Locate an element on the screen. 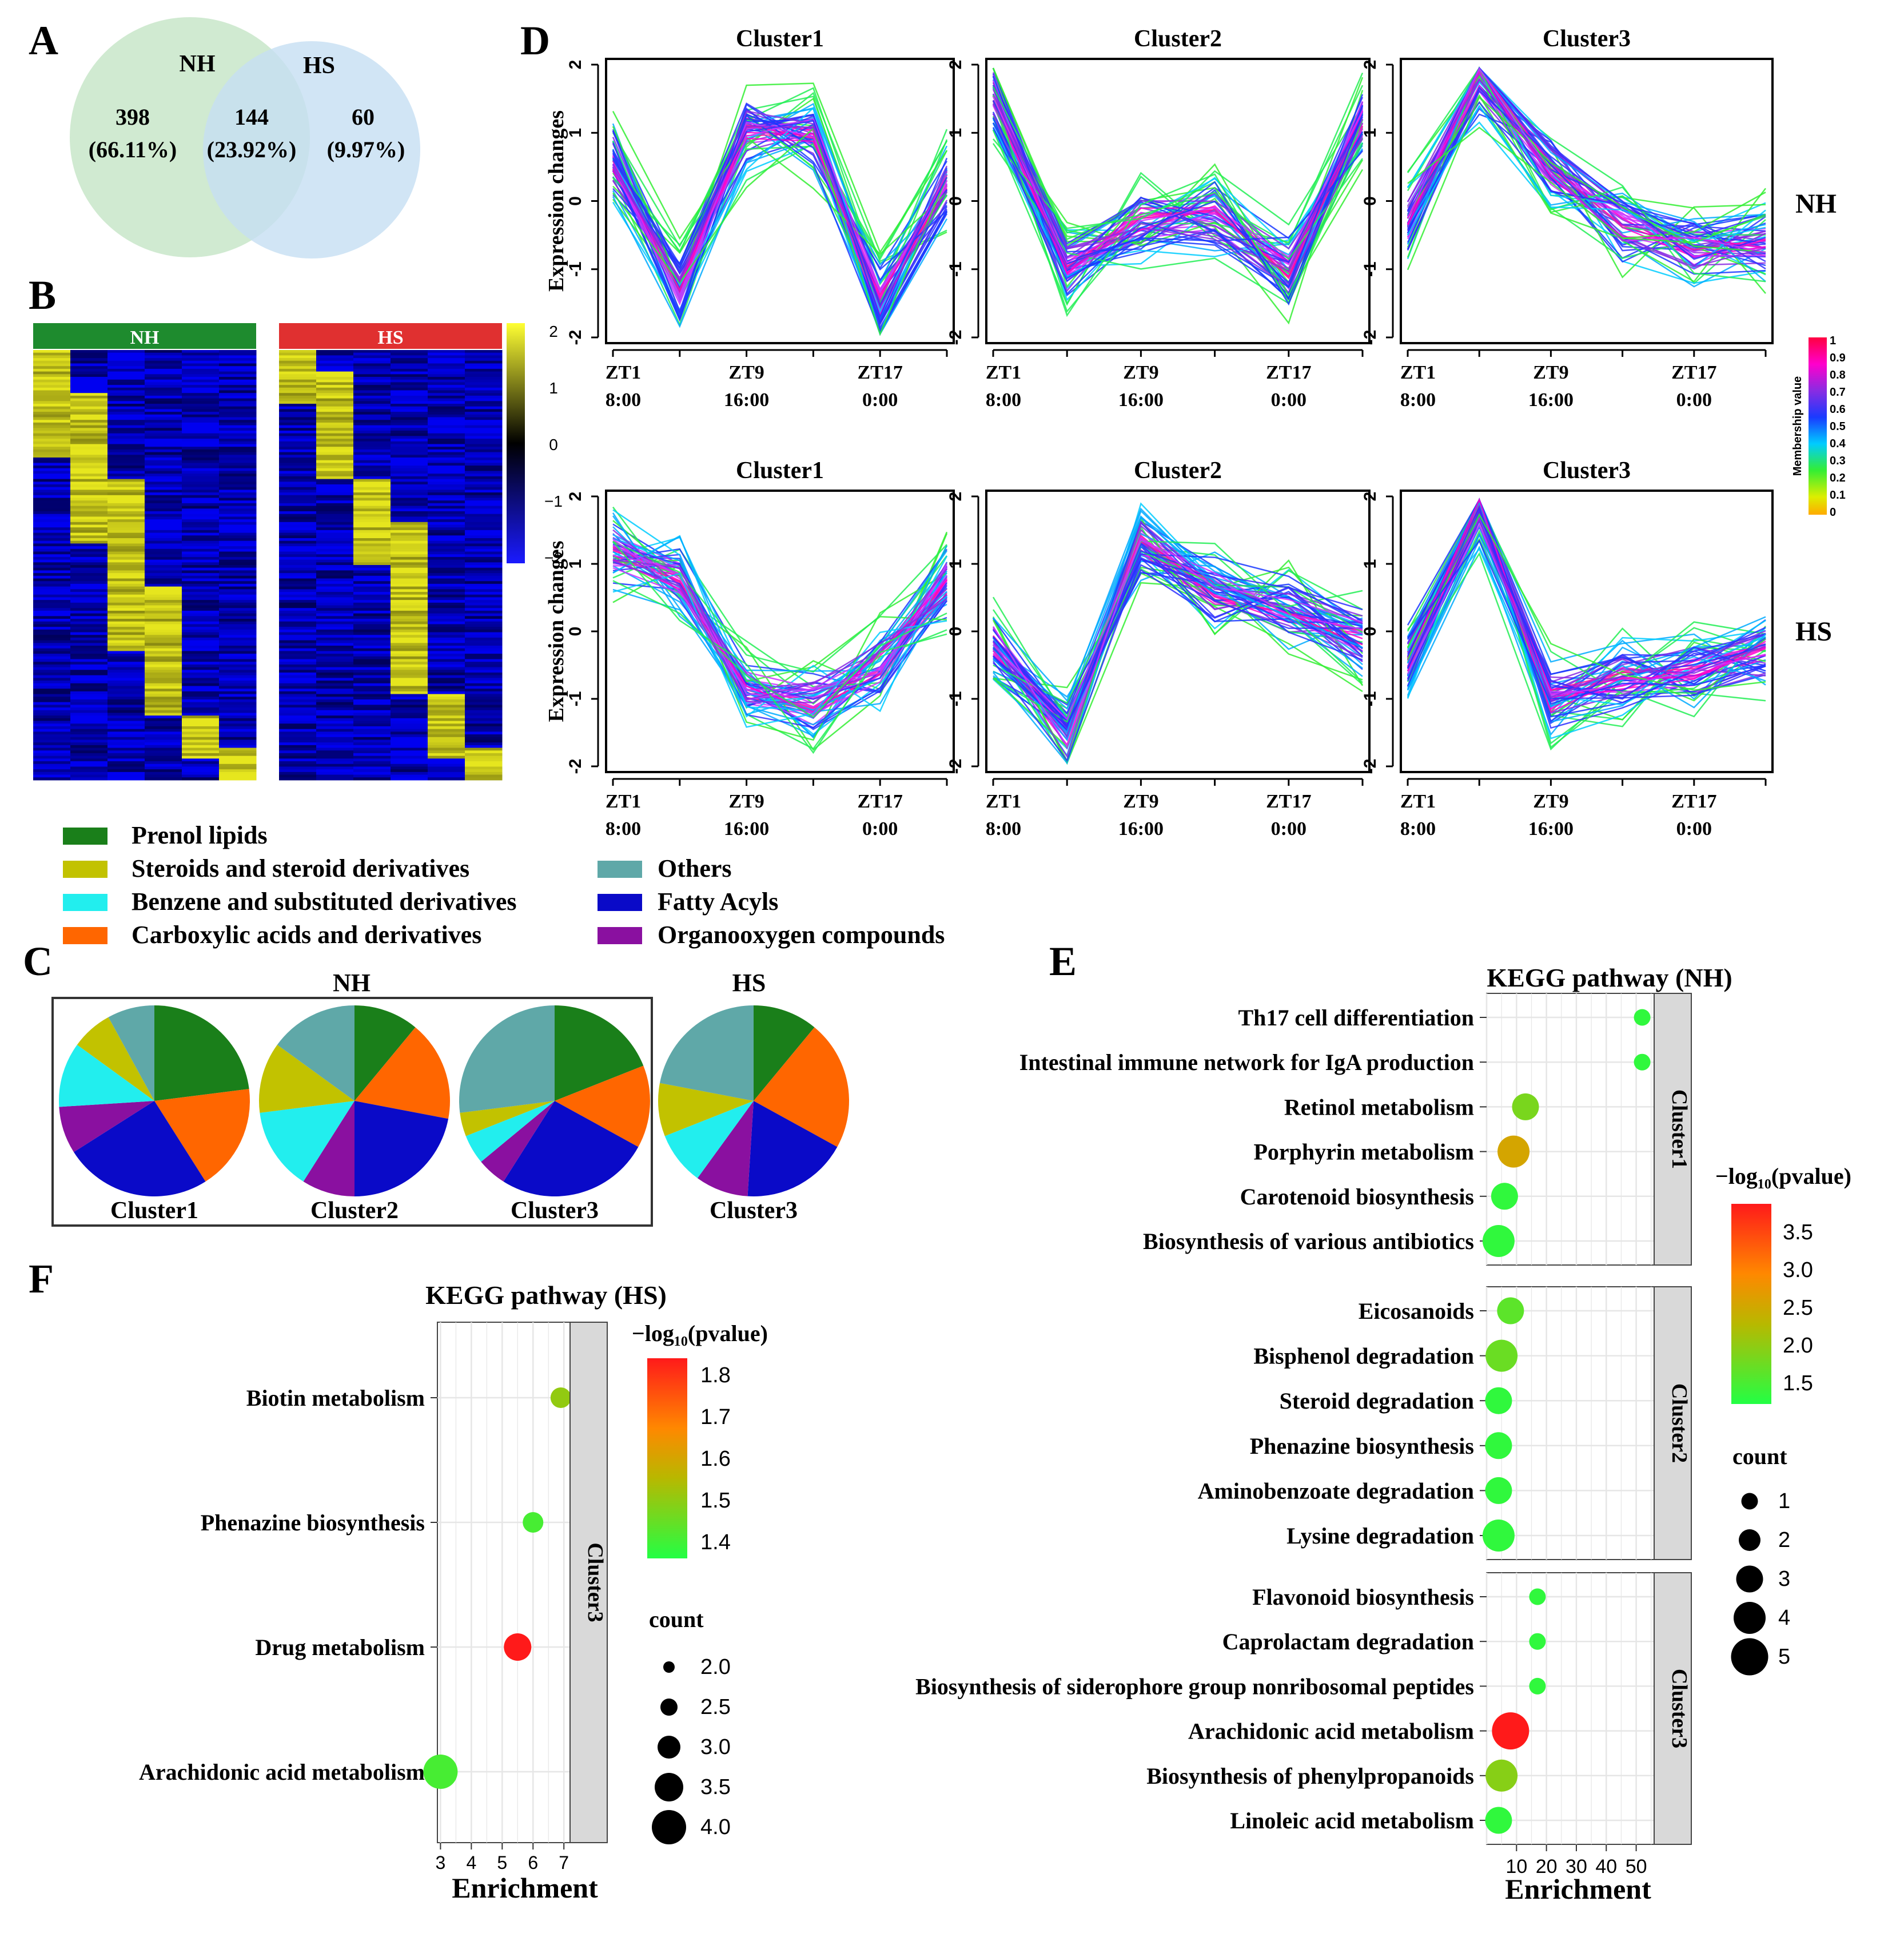  color-legend-tick: 3.5 is located at coordinates (1798, 1232).